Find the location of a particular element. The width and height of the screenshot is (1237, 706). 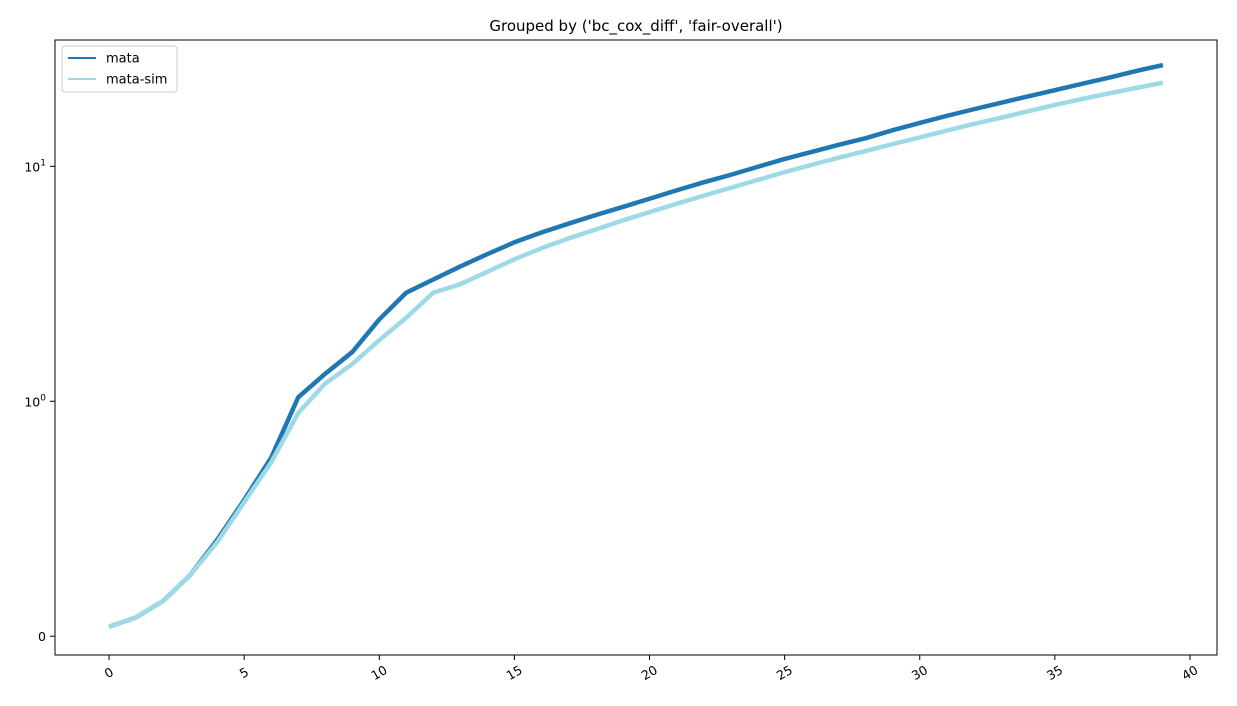

y-tick-label: 101 is located at coordinates (35, 166).